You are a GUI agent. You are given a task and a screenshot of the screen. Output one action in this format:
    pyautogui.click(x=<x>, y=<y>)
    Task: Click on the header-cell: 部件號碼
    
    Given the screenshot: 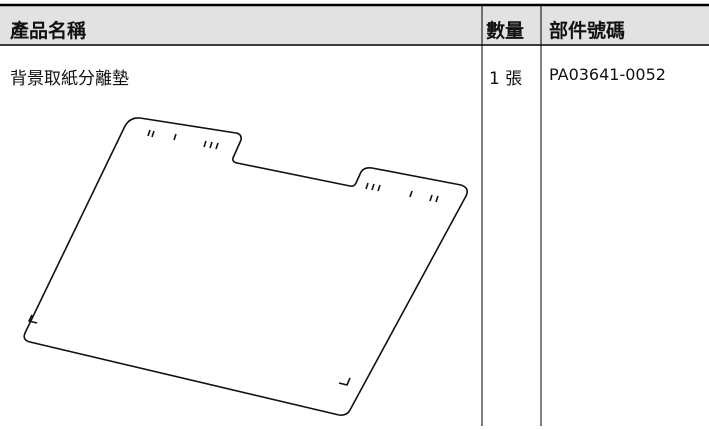 What is the action you would take?
    pyautogui.click(x=587, y=31)
    